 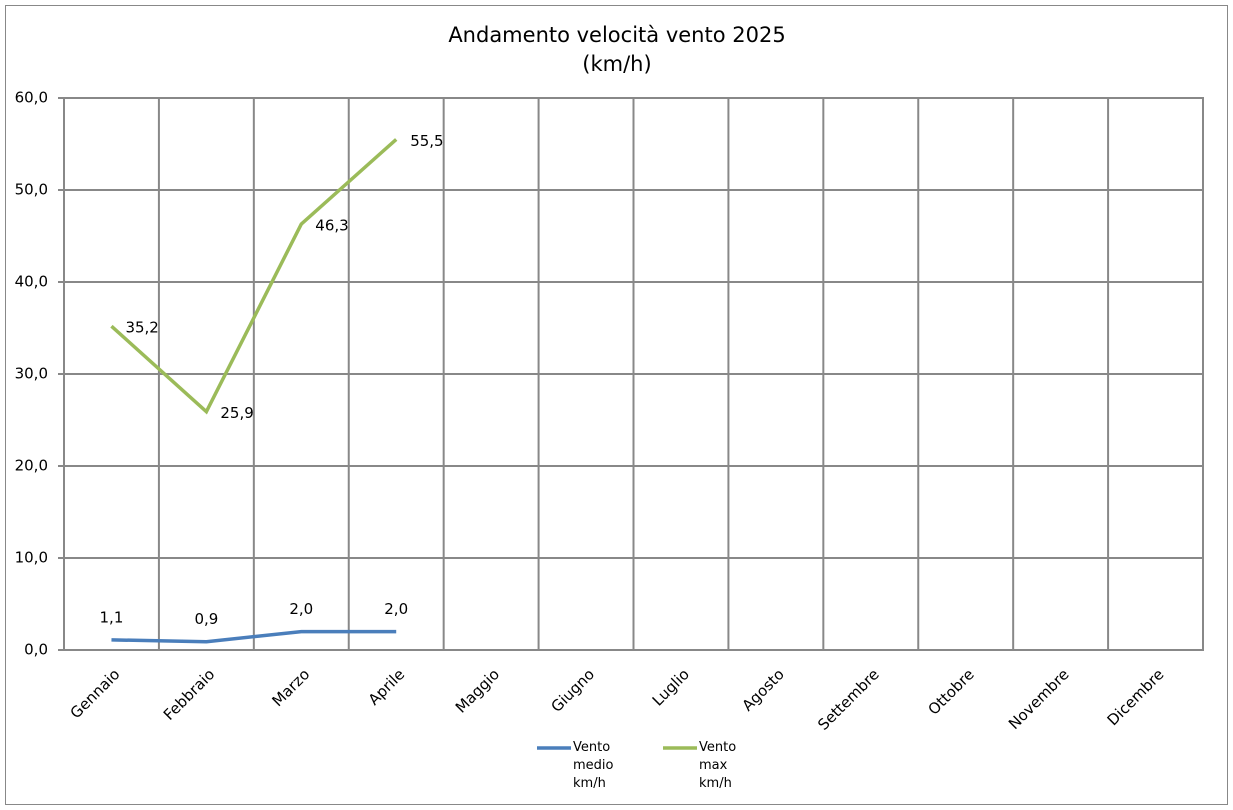 What do you see at coordinates (31, 98) in the screenshot?
I see `y-tick-label: 60,0` at bounding box center [31, 98].